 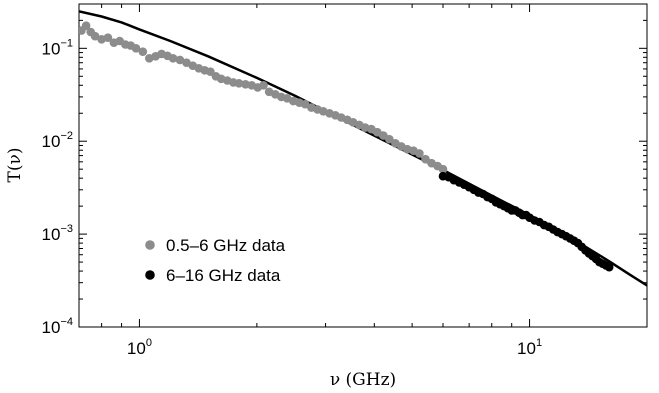 I want to click on y-axis-title: T(ν), so click(x=15, y=165).